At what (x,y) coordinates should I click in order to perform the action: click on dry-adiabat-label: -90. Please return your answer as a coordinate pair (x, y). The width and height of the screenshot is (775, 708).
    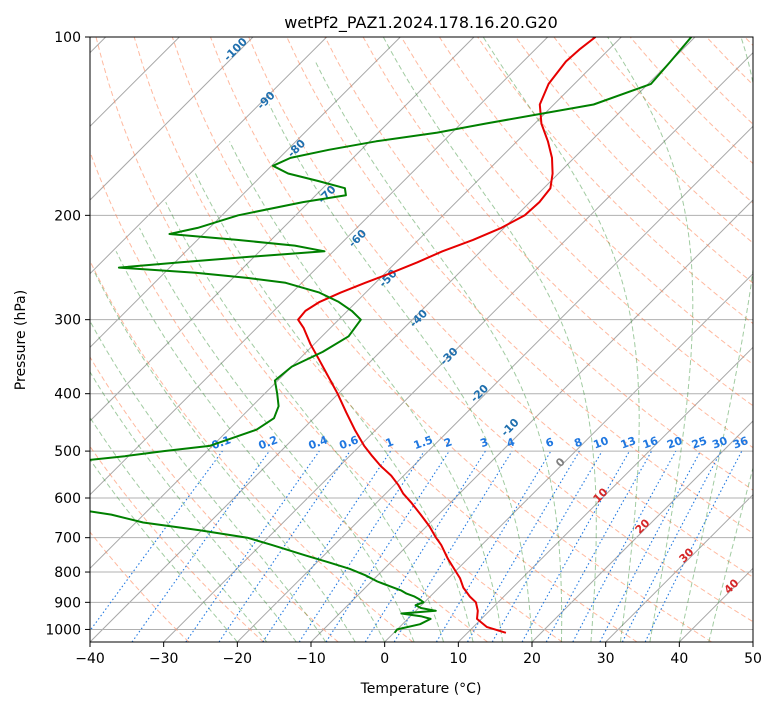
    Looking at the image, I should click on (265, 100).